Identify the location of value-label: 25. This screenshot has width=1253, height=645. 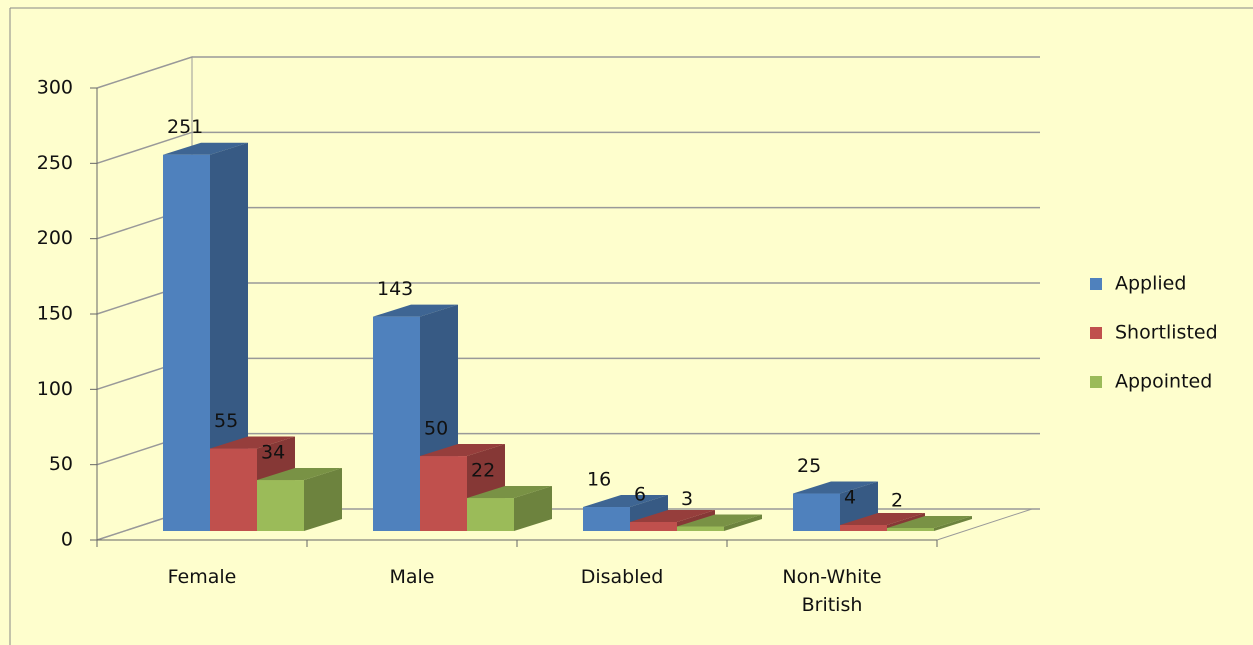
(809, 466).